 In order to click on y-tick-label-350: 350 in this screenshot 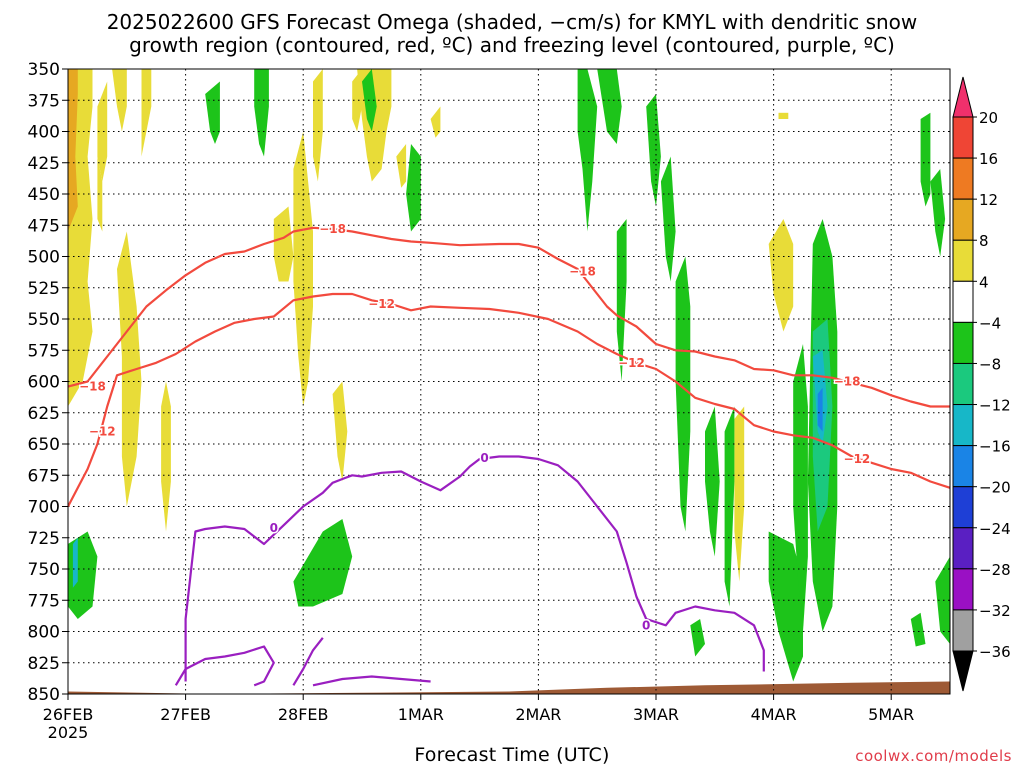, I will do `click(44, 70)`.